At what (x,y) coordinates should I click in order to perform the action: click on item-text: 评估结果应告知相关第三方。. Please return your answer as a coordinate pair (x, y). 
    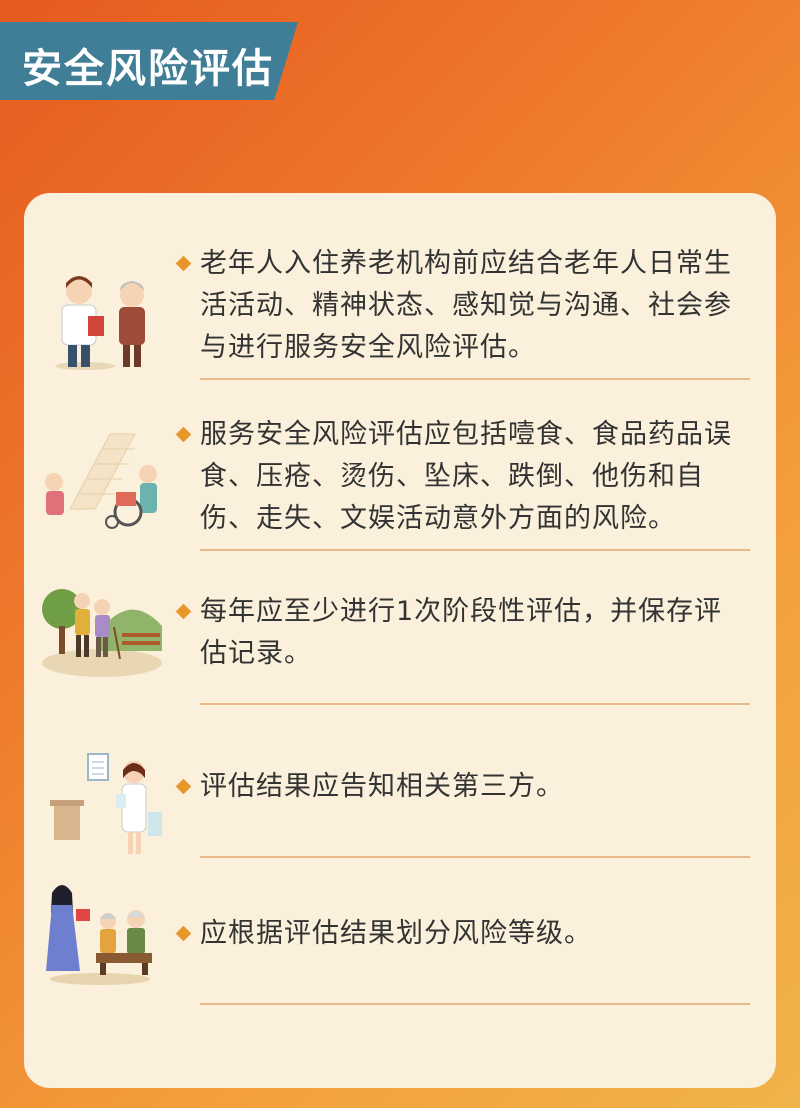
    Looking at the image, I should click on (382, 786).